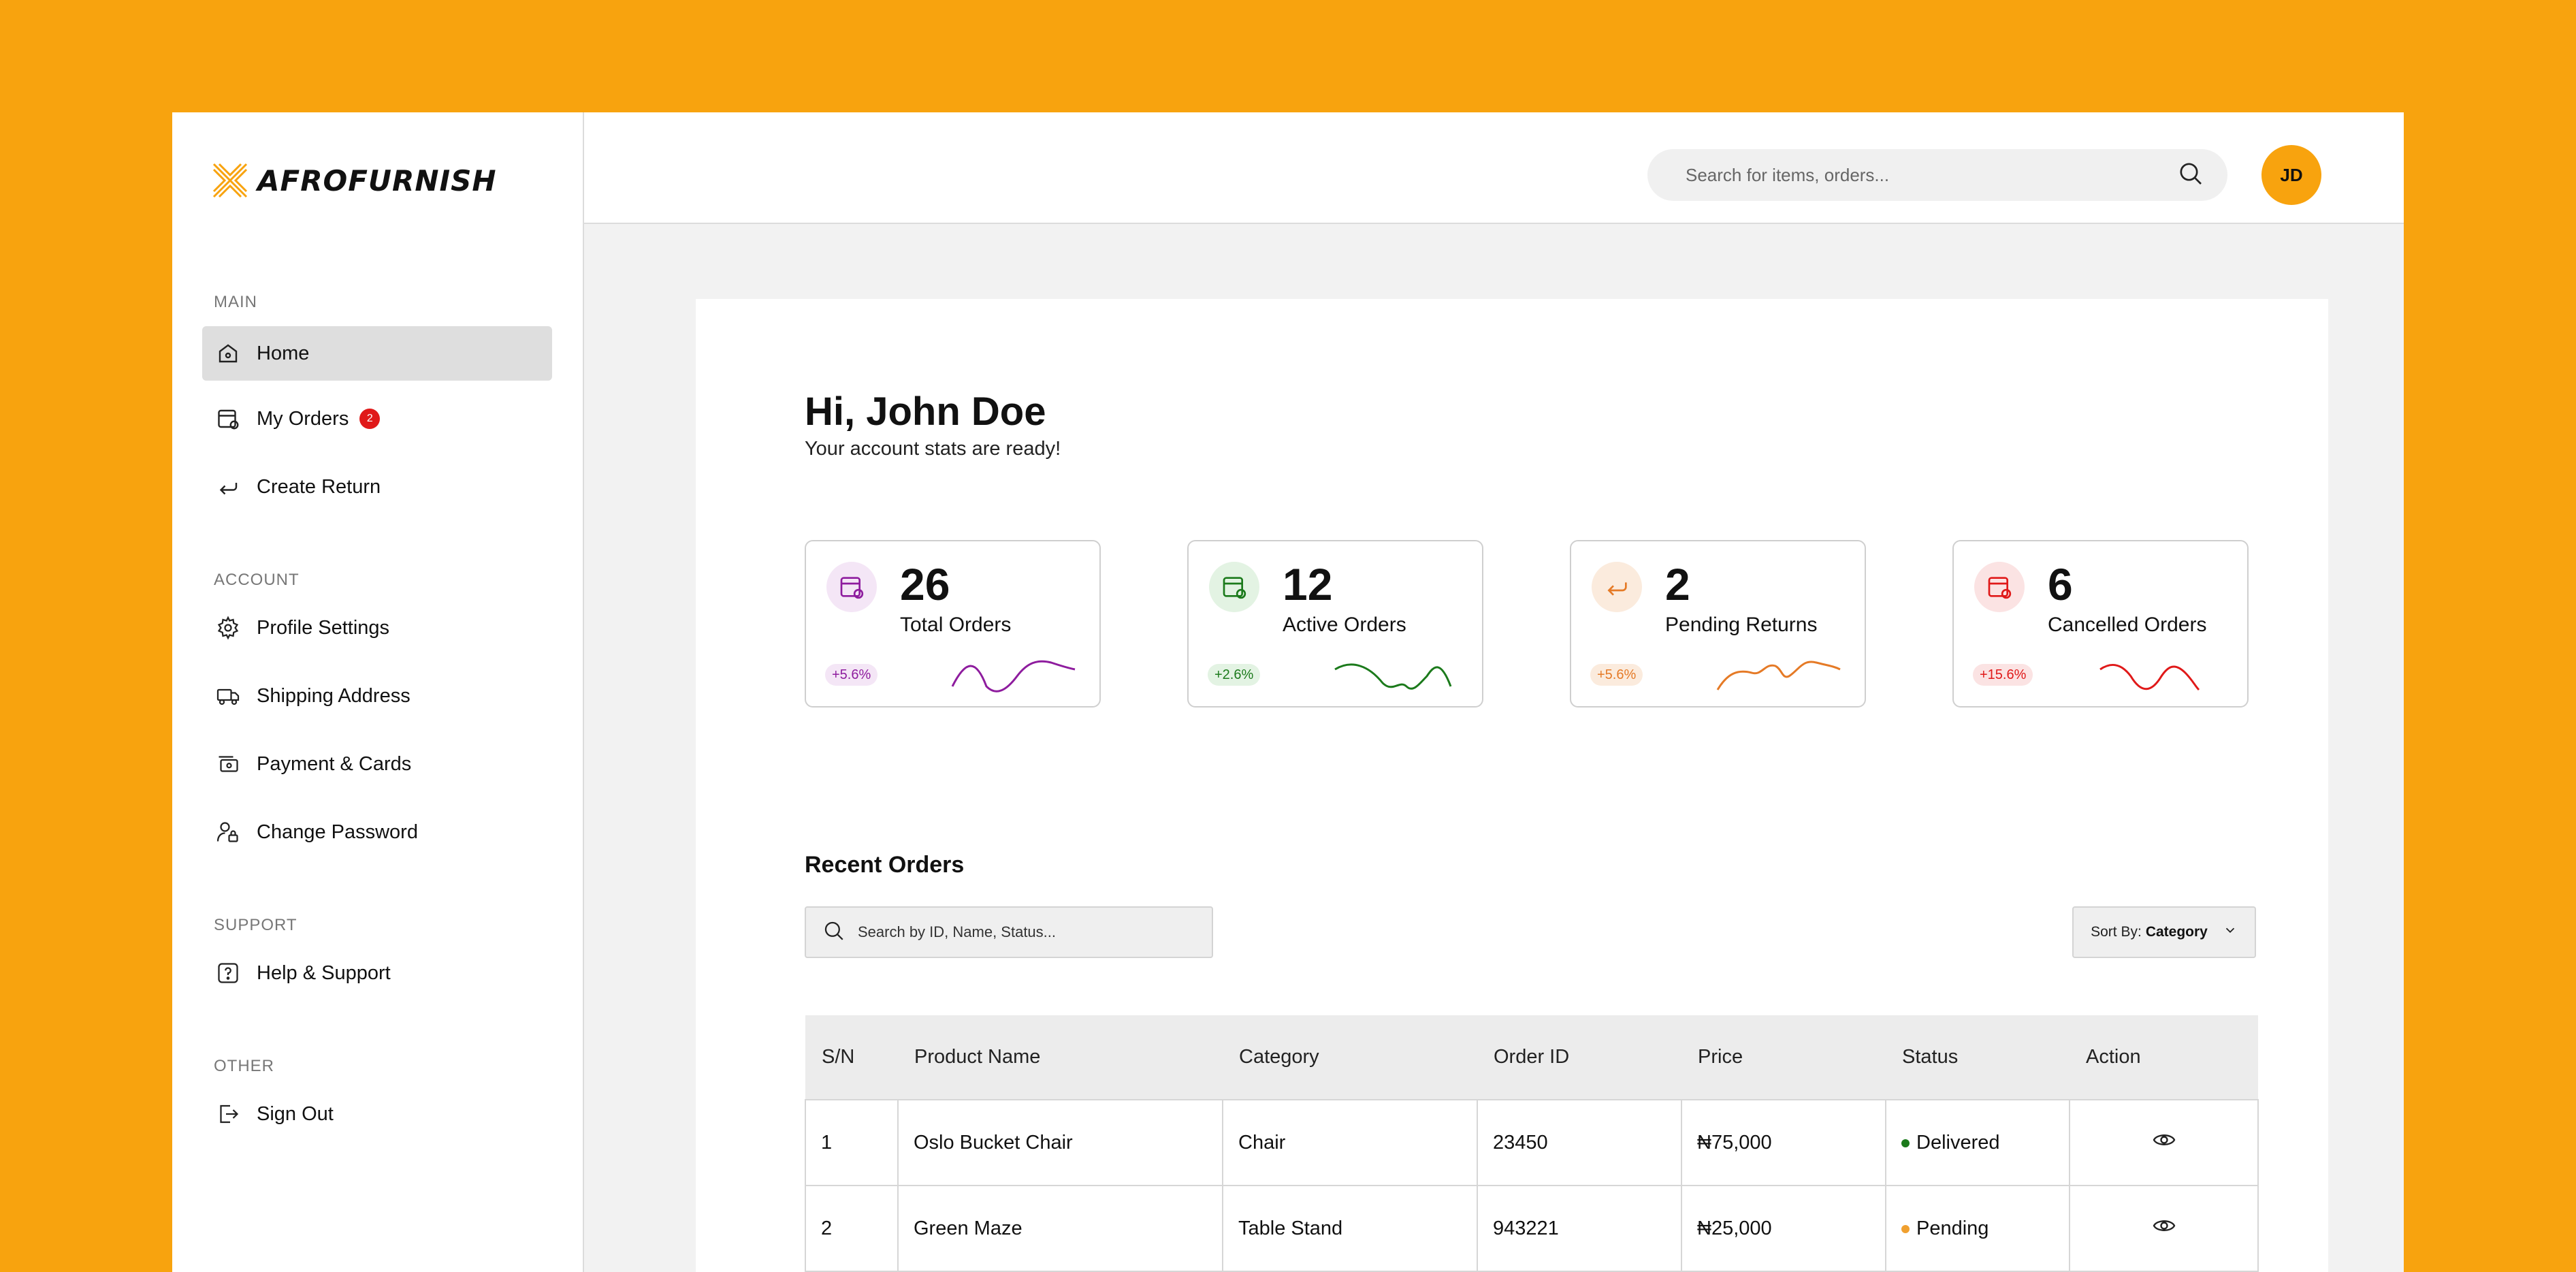 This screenshot has width=2576, height=1272. What do you see at coordinates (1060, 1142) in the screenshot?
I see `cell-product: Oslo Bucket Chair` at bounding box center [1060, 1142].